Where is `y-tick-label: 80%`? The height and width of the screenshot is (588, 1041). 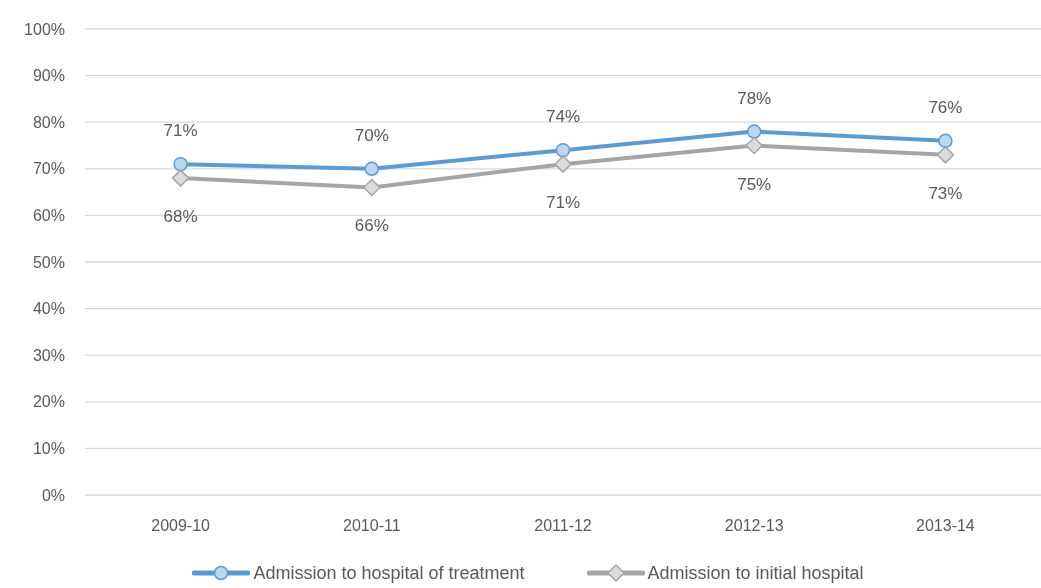 y-tick-label: 80% is located at coordinates (48, 122).